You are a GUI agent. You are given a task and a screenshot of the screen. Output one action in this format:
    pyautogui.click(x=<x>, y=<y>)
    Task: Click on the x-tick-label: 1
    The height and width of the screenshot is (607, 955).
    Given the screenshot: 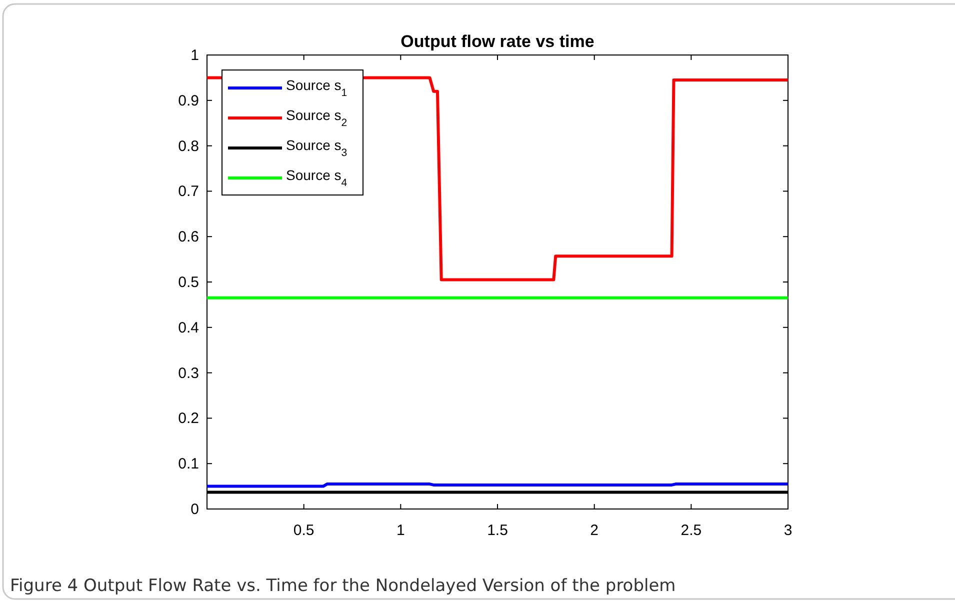 What is the action you would take?
    pyautogui.click(x=400, y=530)
    